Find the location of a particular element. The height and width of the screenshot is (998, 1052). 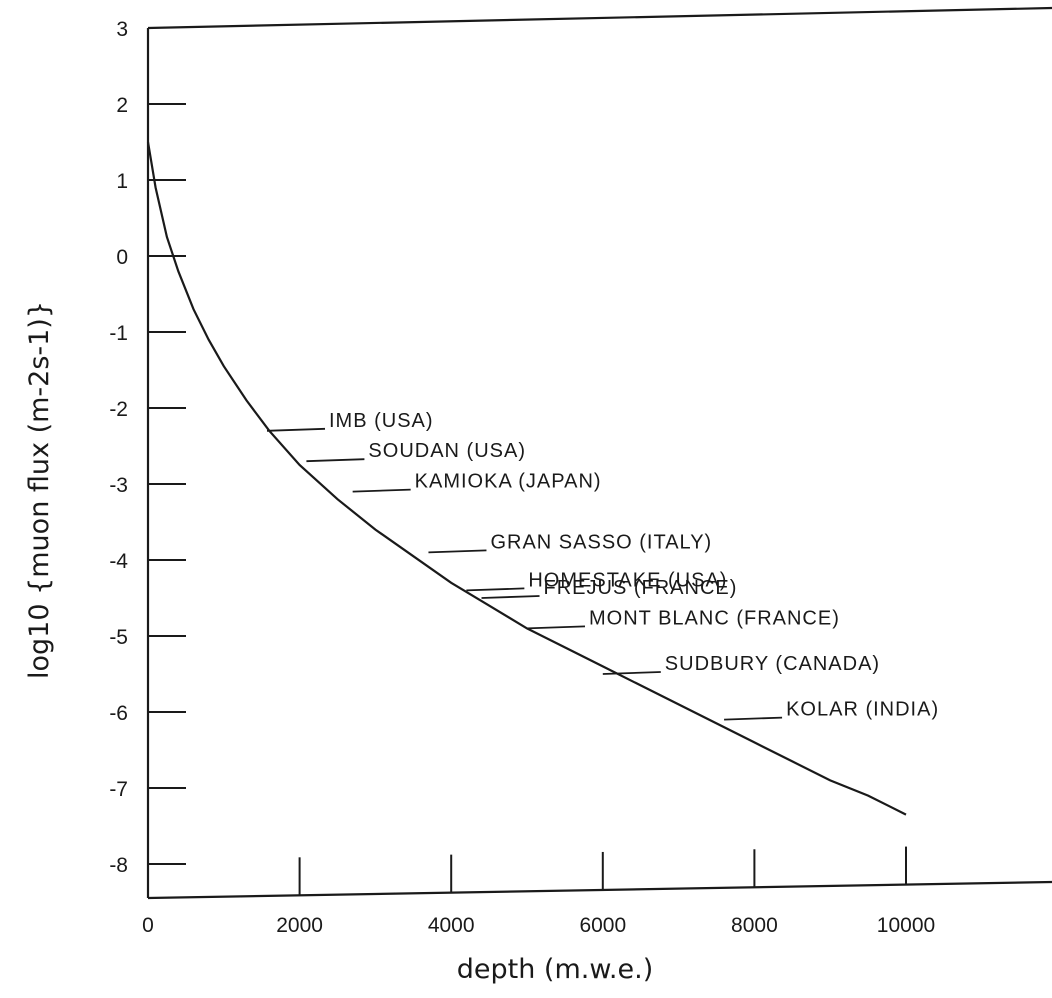

site-label: MONT BLANC (FRANCE) is located at coordinates (714, 618).